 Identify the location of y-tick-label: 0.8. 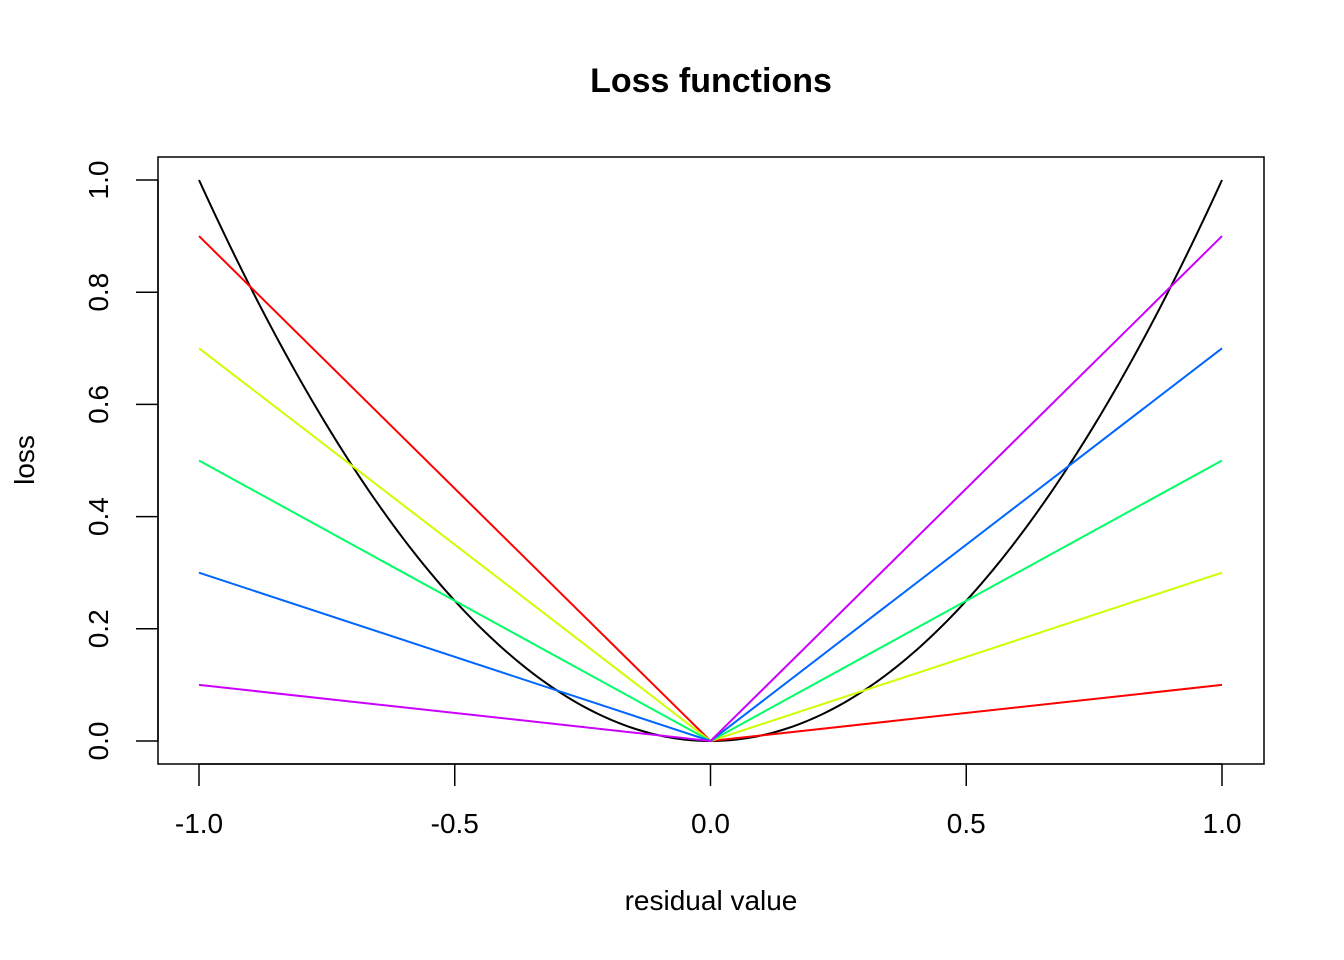
(98, 292).